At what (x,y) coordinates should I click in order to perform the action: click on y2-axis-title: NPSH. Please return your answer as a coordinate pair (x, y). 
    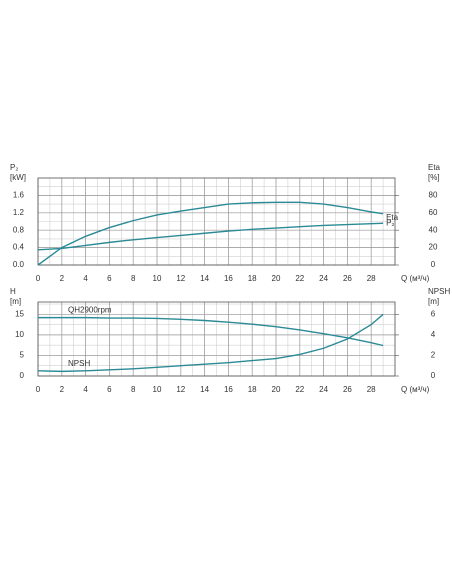
    Looking at the image, I should click on (439, 291).